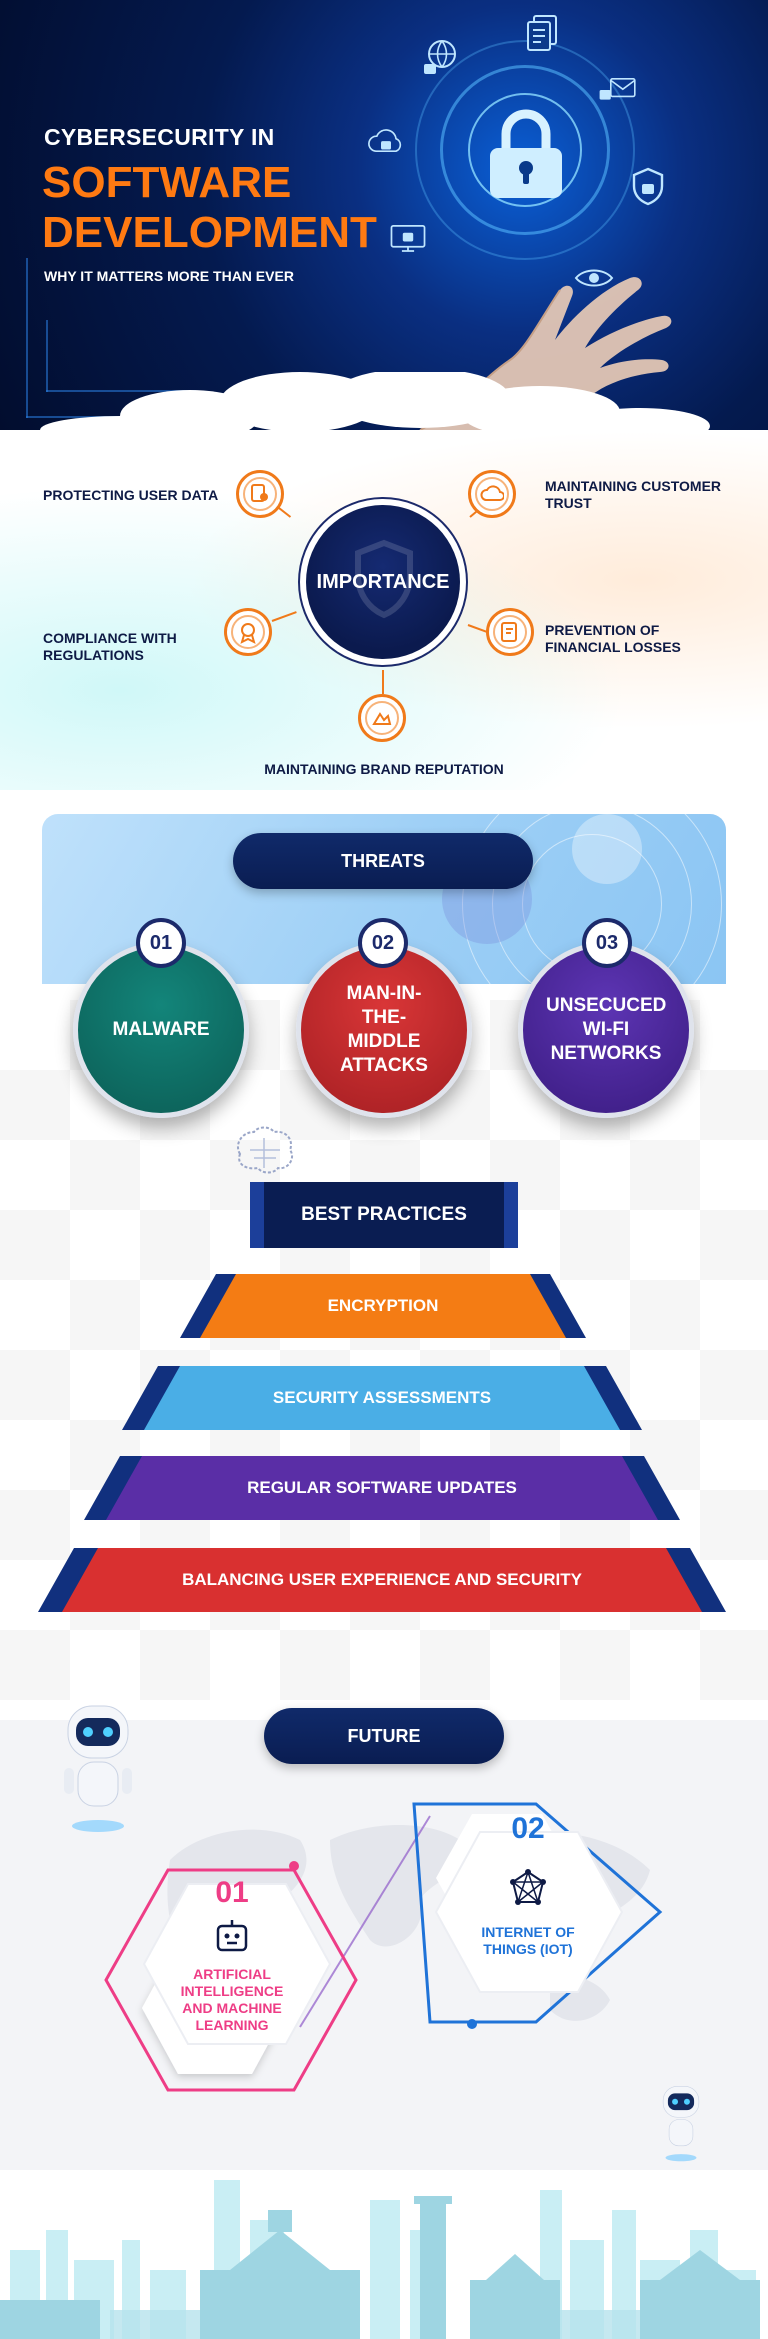 The image size is (768, 2339). What do you see at coordinates (169, 276) in the screenshot?
I see `hero-subtitle: WHY IT MATTERS MORE THAN EVER` at bounding box center [169, 276].